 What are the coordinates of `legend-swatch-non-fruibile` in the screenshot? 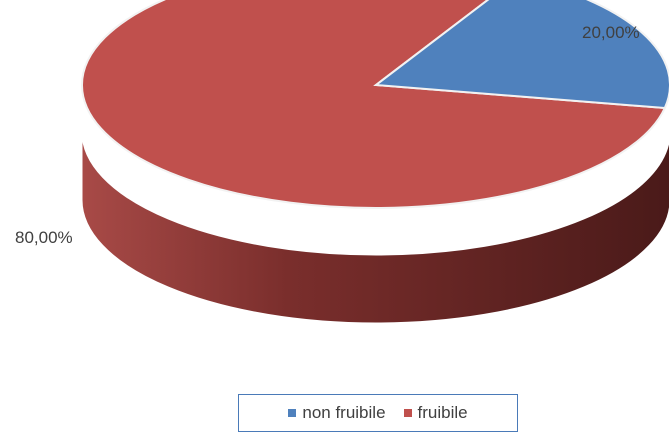 It's located at (292, 413).